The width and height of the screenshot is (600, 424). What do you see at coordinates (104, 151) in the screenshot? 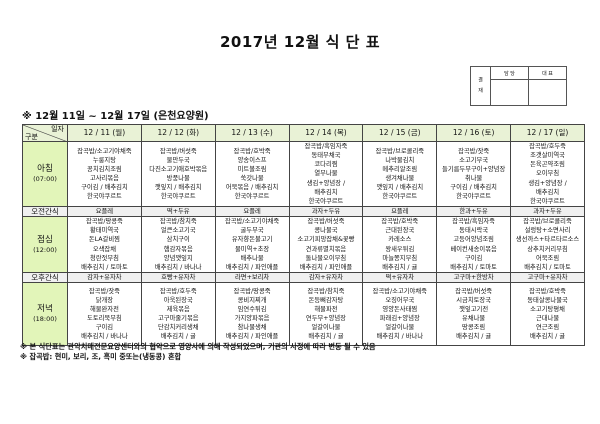
I see `menu-item: 잡곡밥/소고기야채죽` at bounding box center [104, 151].